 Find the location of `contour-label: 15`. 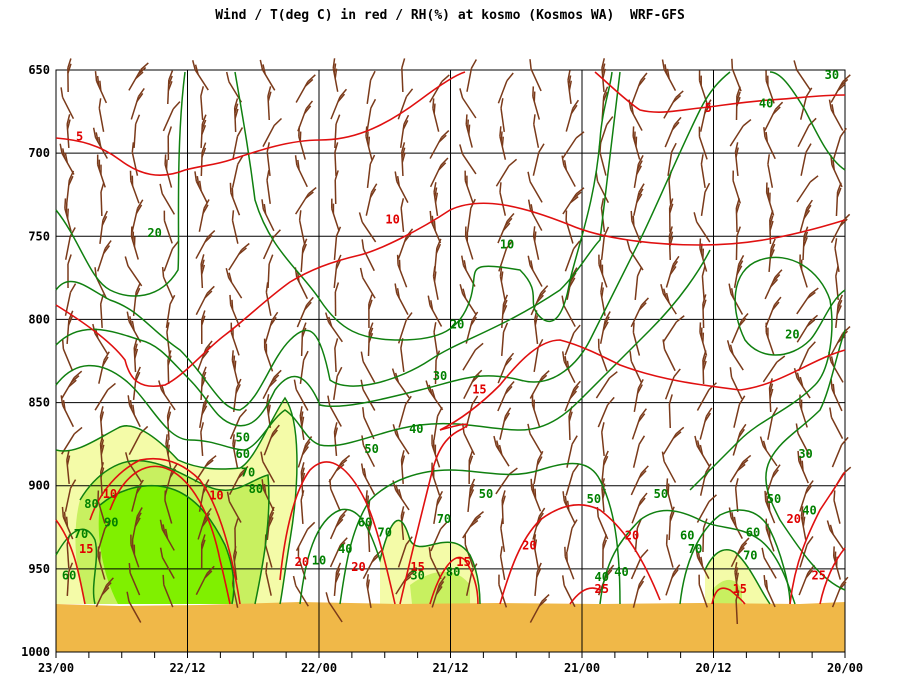

contour-label: 15 is located at coordinates (740, 589).